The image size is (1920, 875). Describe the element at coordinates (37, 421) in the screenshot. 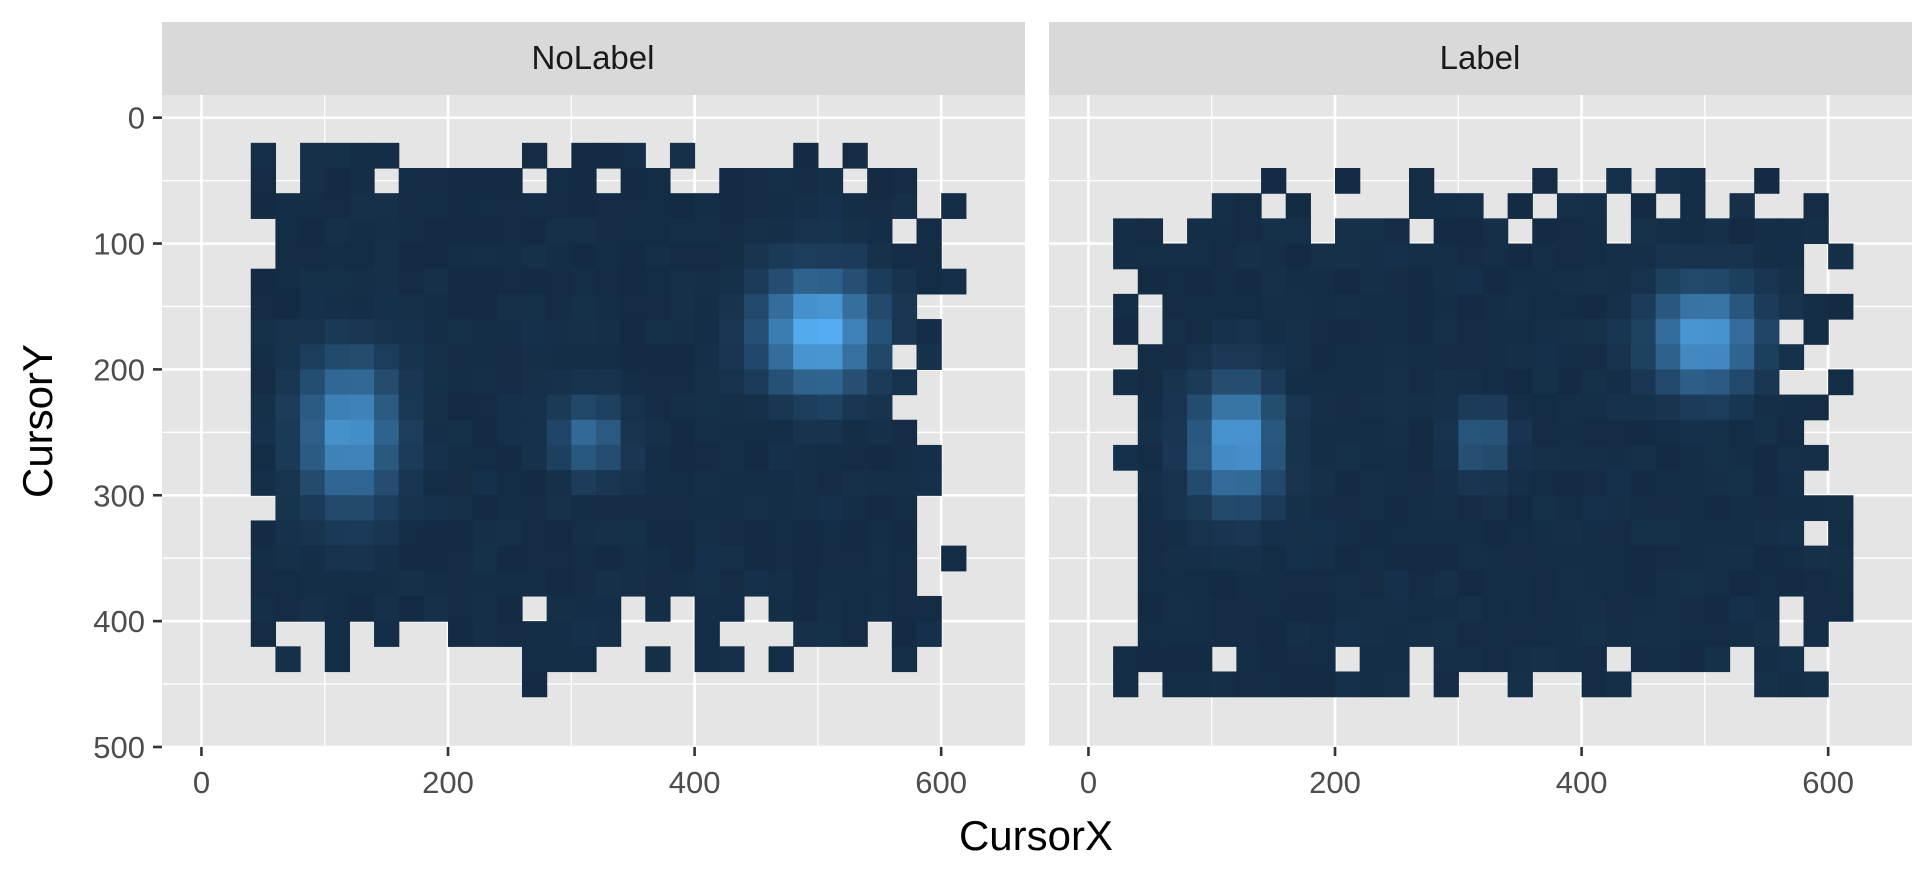

I see `y-axis-title: CursorY` at that location.